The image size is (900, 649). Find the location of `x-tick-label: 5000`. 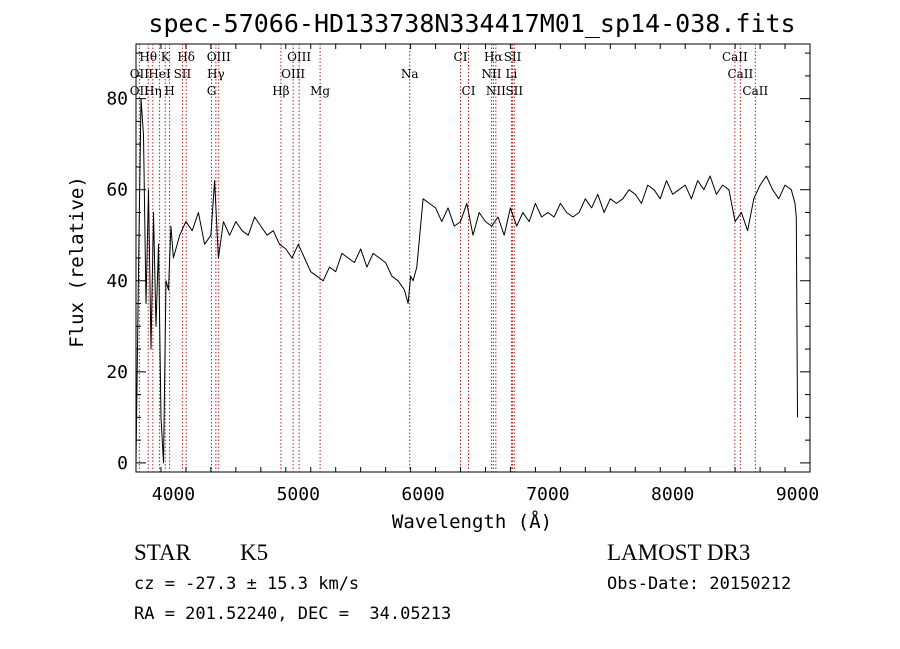

x-tick-label: 5000 is located at coordinates (298, 494).